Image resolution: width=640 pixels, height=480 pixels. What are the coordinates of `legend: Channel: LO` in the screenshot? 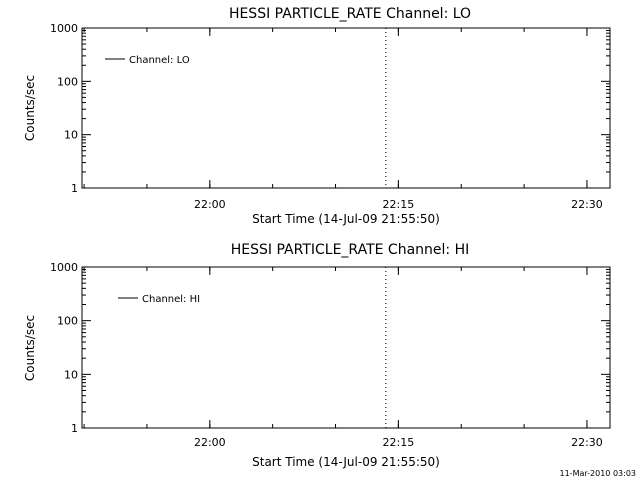 It's located at (147, 60).